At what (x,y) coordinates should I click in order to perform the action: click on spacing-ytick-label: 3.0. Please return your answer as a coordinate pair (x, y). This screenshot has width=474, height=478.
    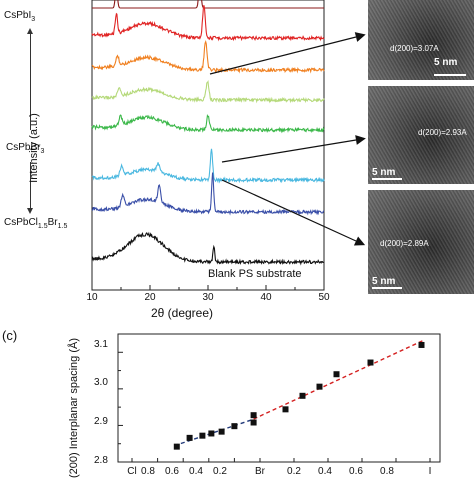
    Looking at the image, I should click on (101, 382).